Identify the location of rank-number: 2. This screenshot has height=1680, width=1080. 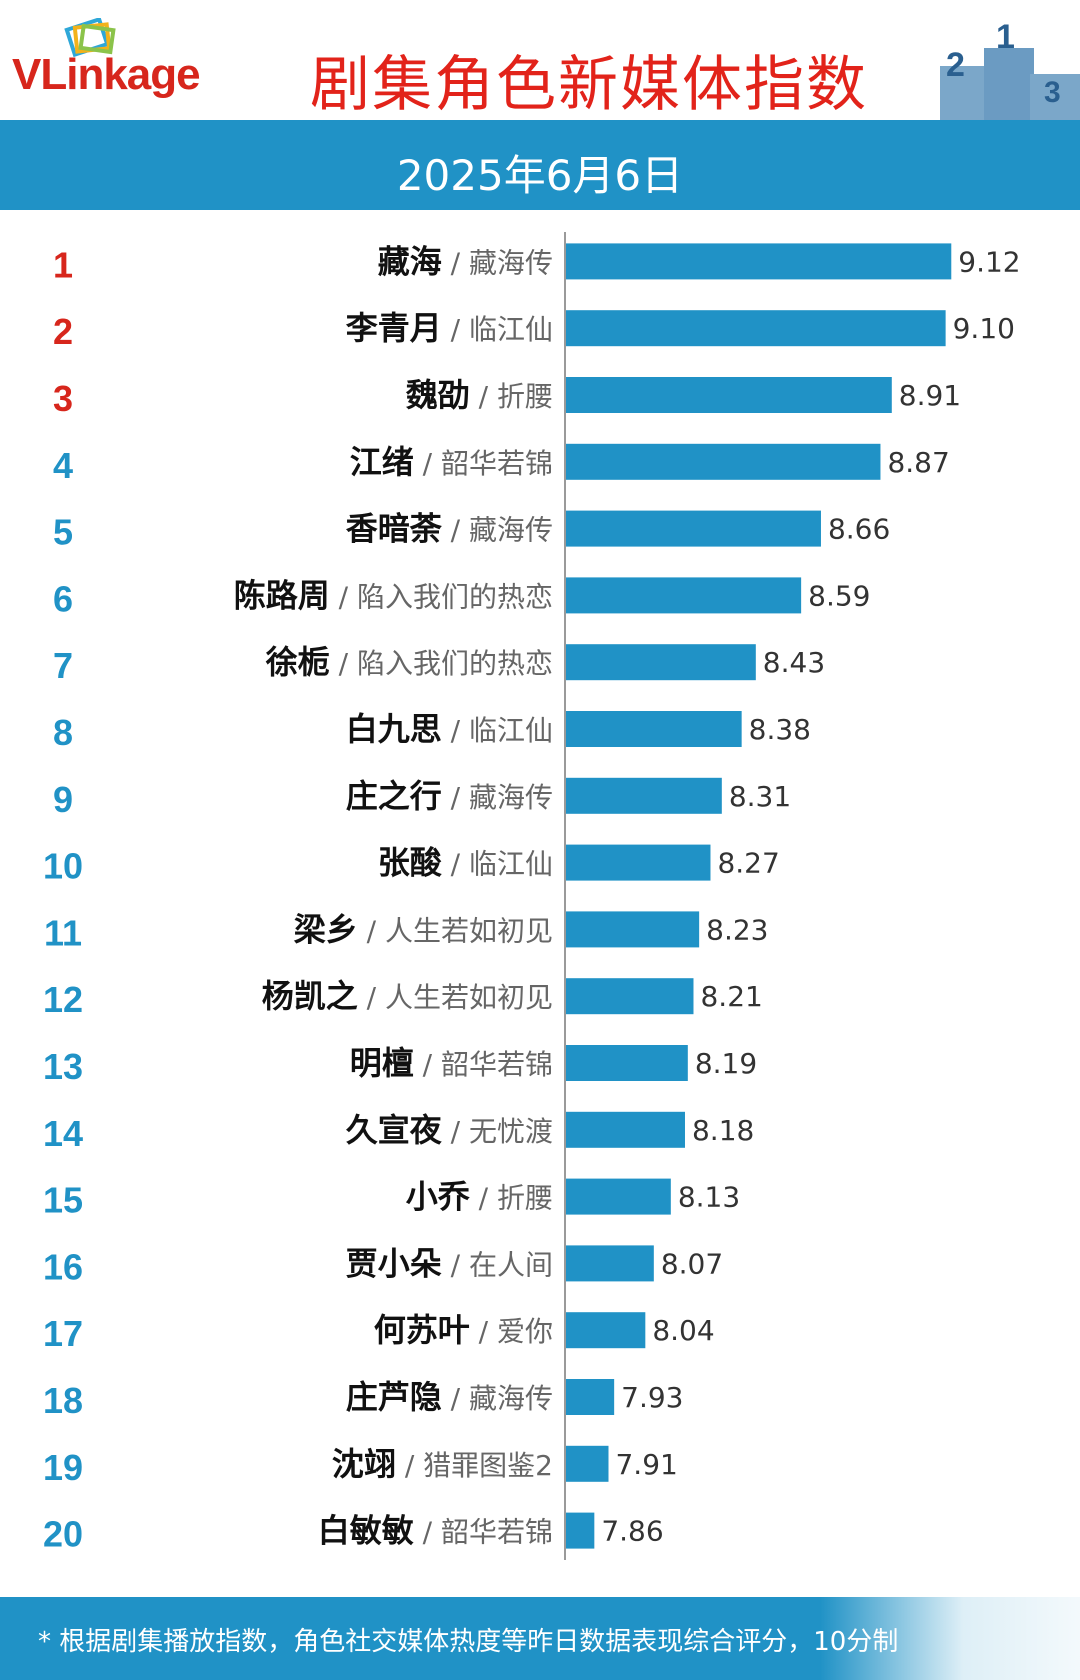
(63, 331).